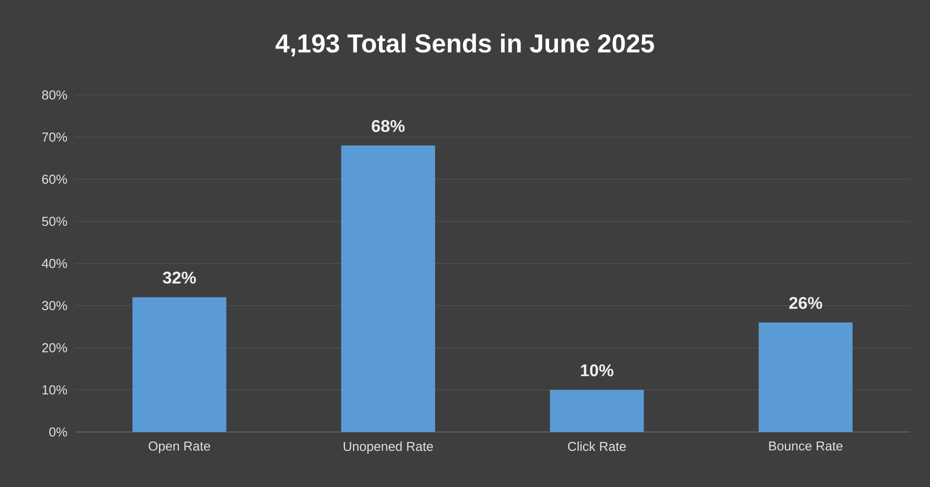 The width and height of the screenshot is (930, 487). I want to click on y-tick-label: 10%, so click(55, 389).